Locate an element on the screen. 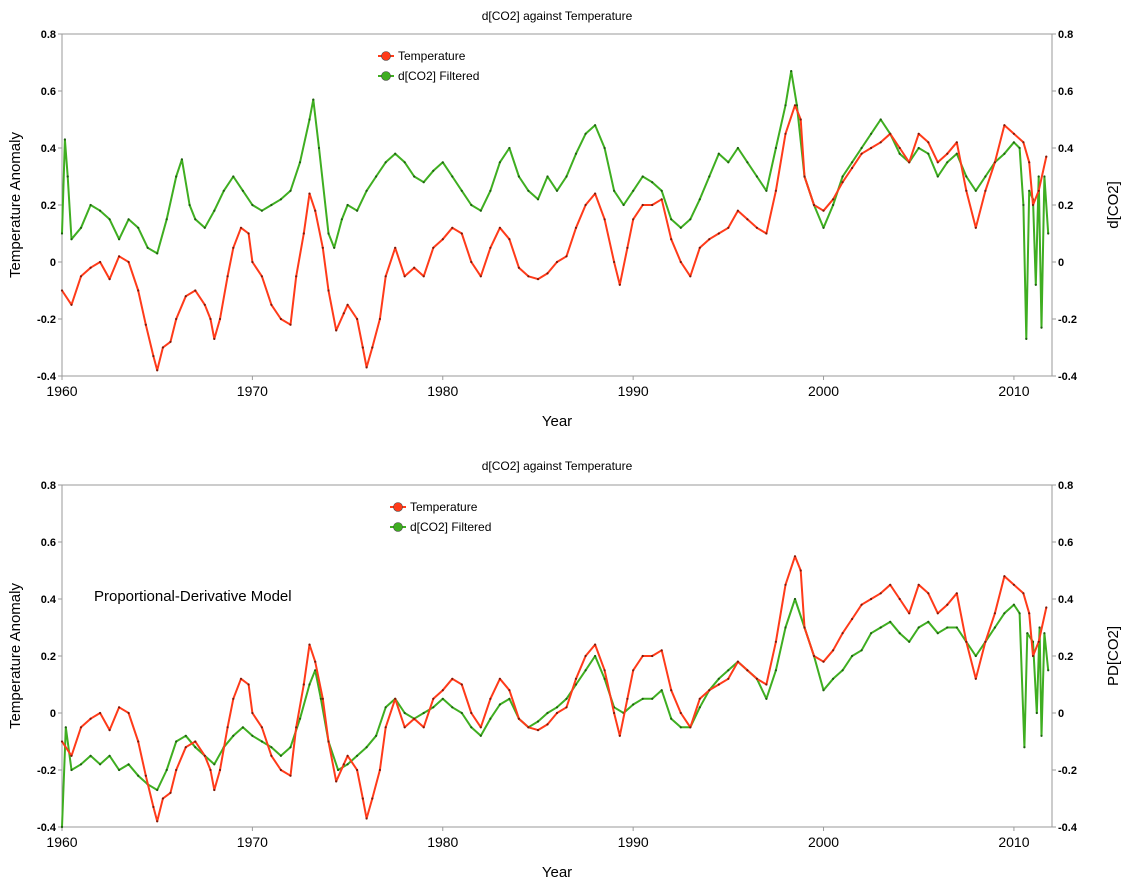  y2-tick-label: -0.4 is located at coordinates (1068, 377).